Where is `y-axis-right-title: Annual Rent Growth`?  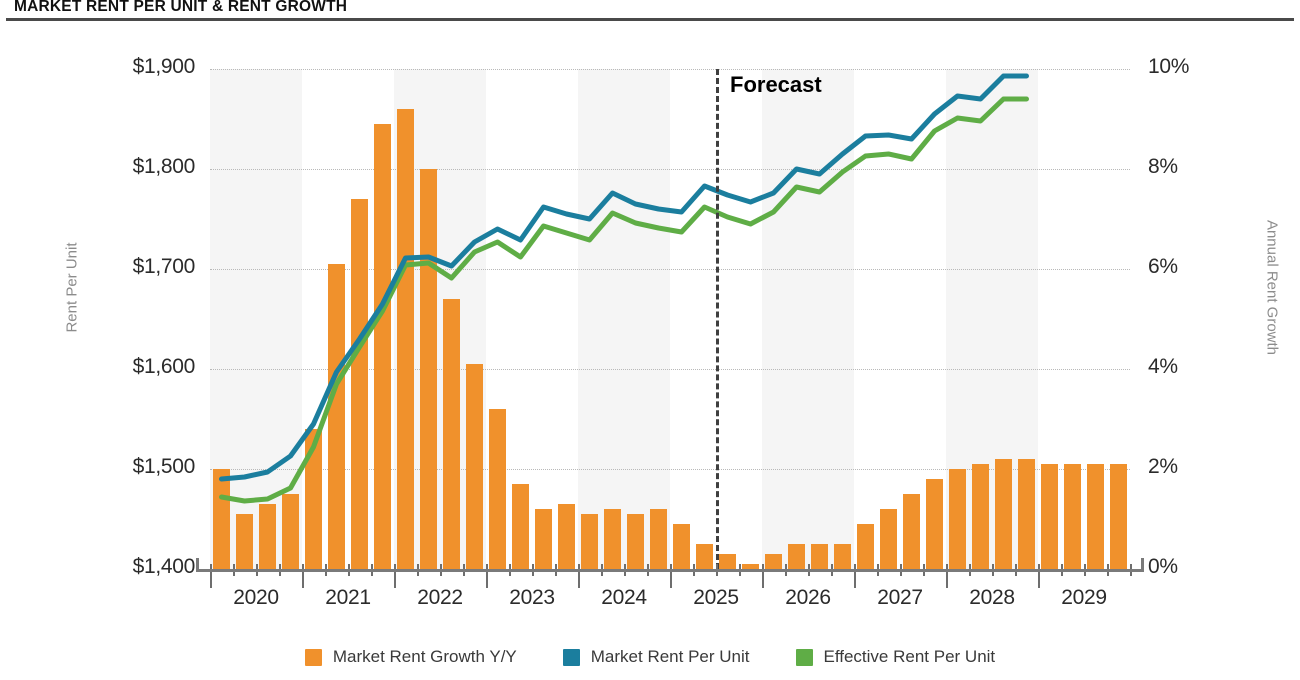
y-axis-right-title: Annual Rent Growth is located at coordinates (1272, 287).